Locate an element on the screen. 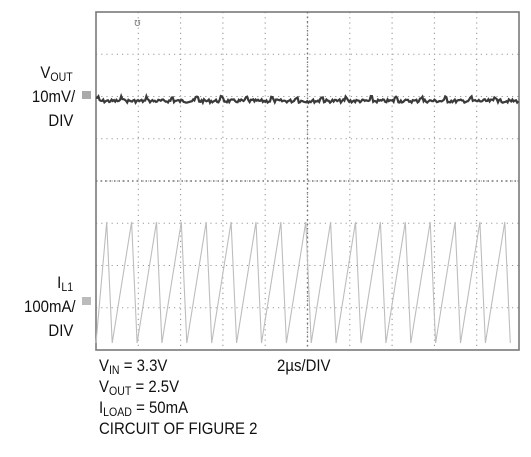  timebase-label: 2µs/DIV is located at coordinates (304, 365).